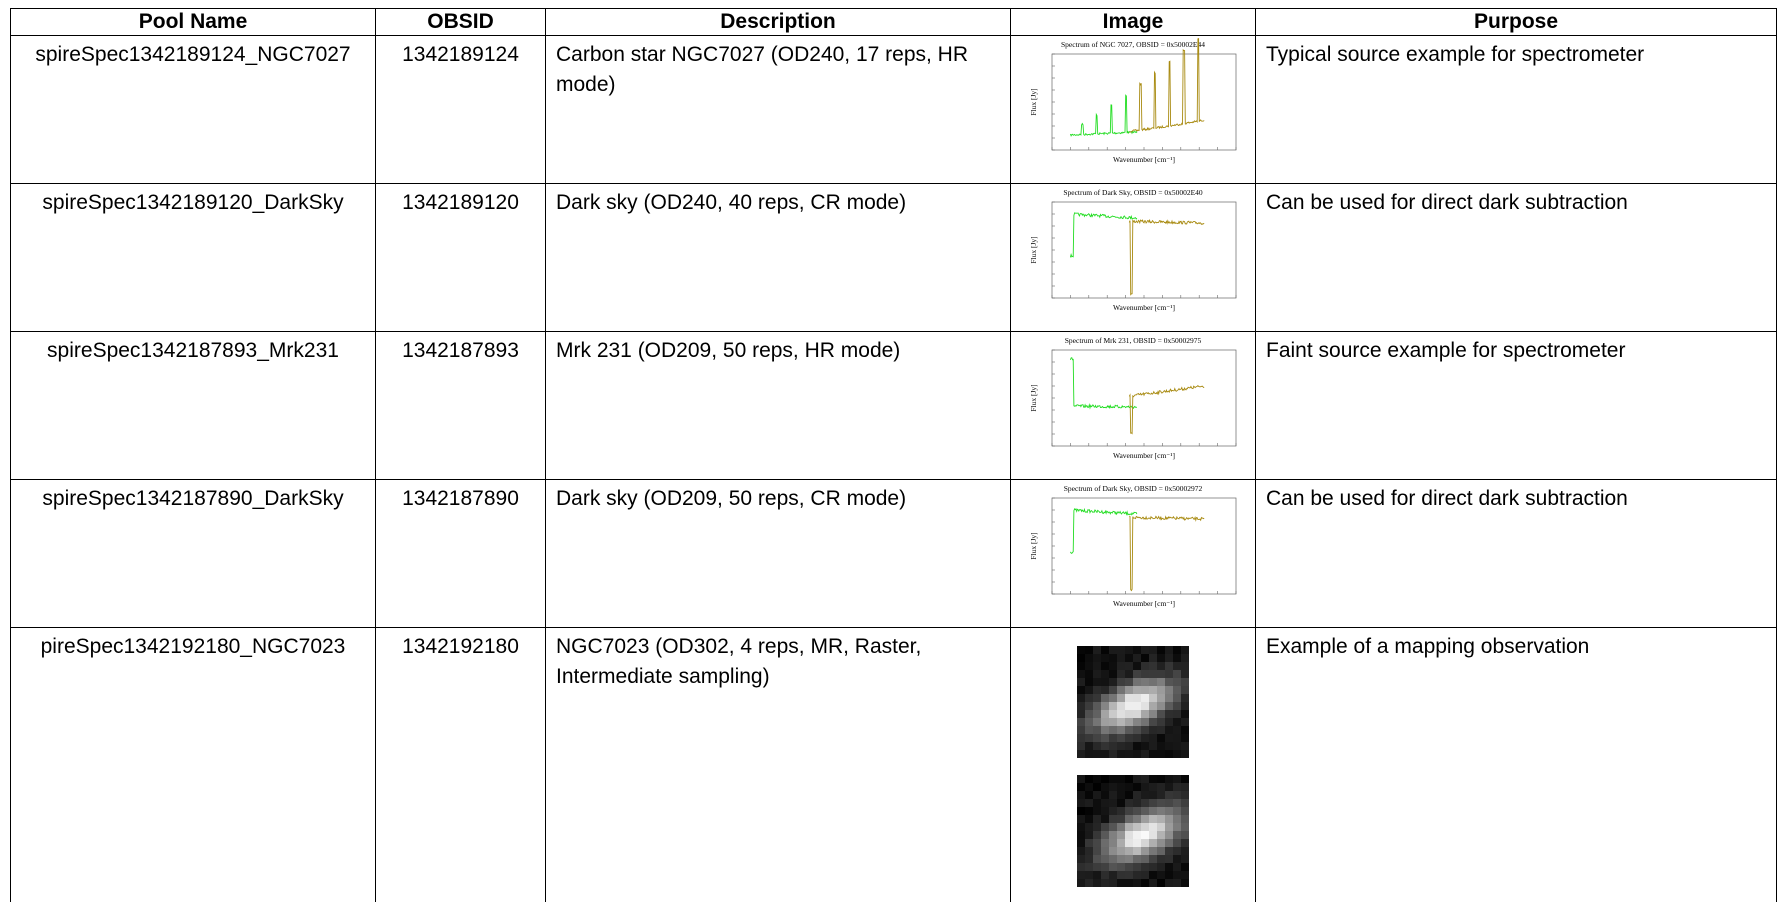 Image resolution: width=1791 pixels, height=902 pixels. What do you see at coordinates (461, 406) in the screenshot?
I see `obsid-cell: 1342187893` at bounding box center [461, 406].